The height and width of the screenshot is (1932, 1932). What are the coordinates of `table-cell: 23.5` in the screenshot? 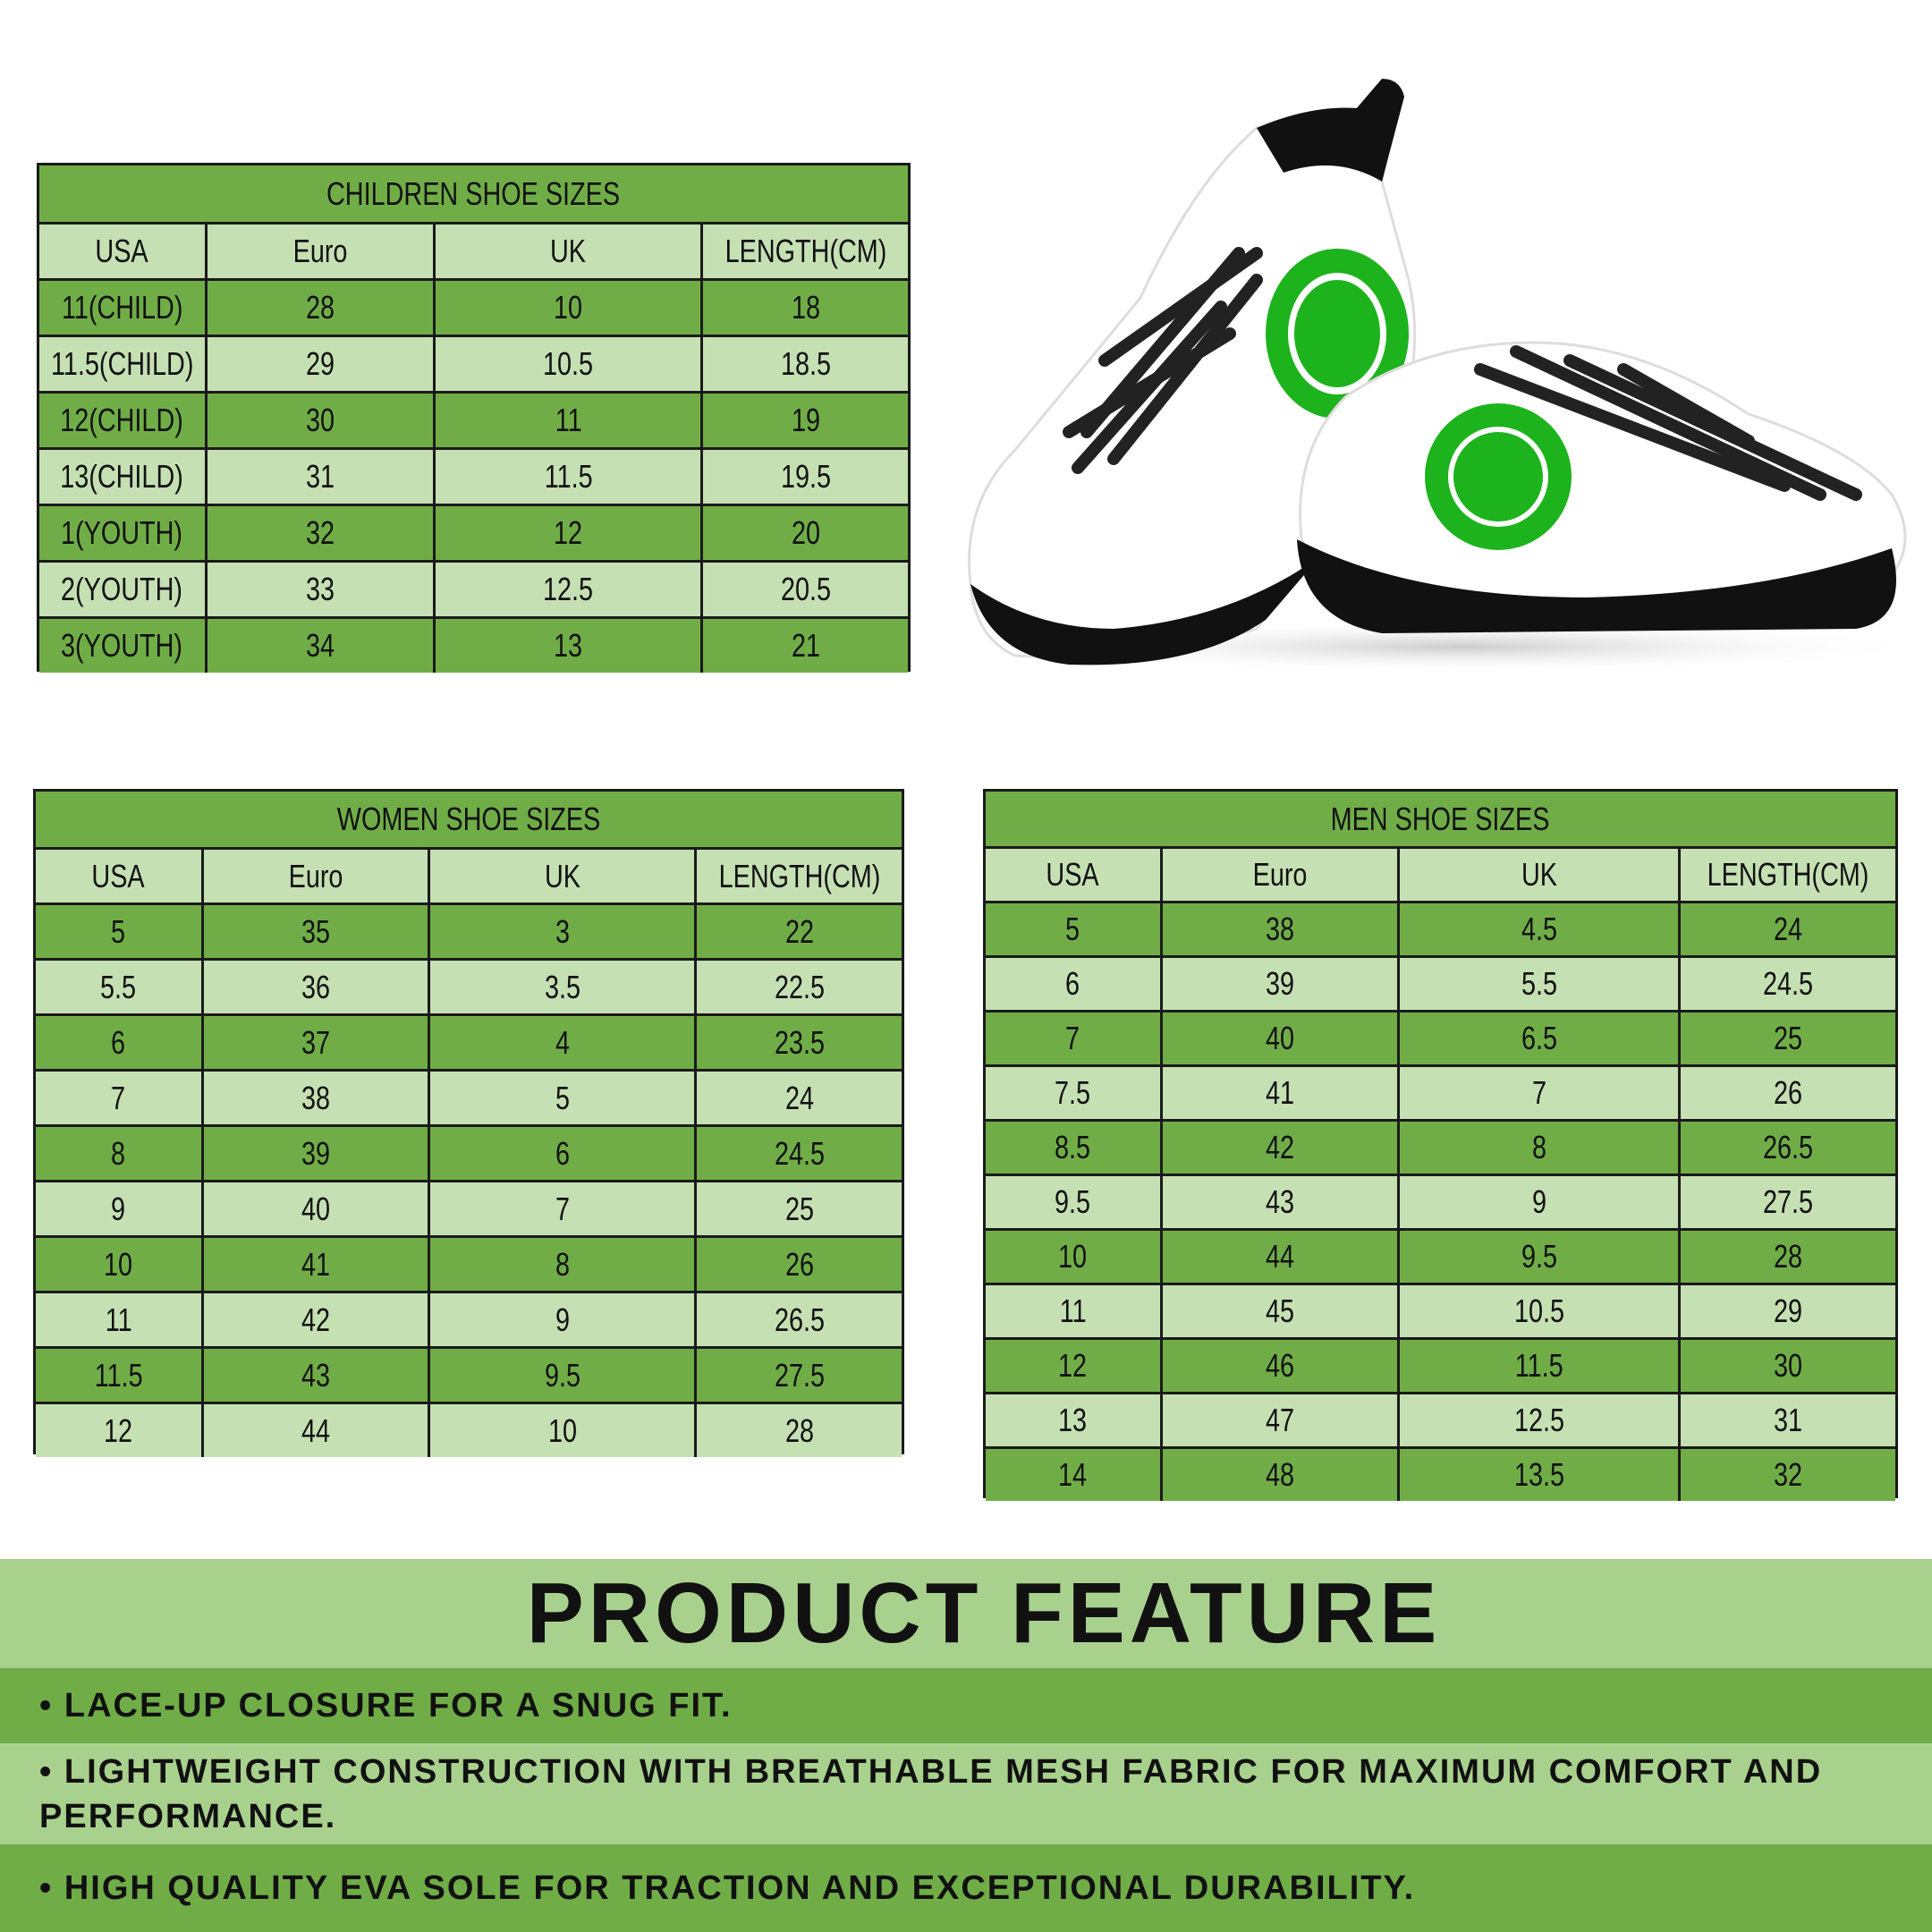 It's located at (798, 1042).